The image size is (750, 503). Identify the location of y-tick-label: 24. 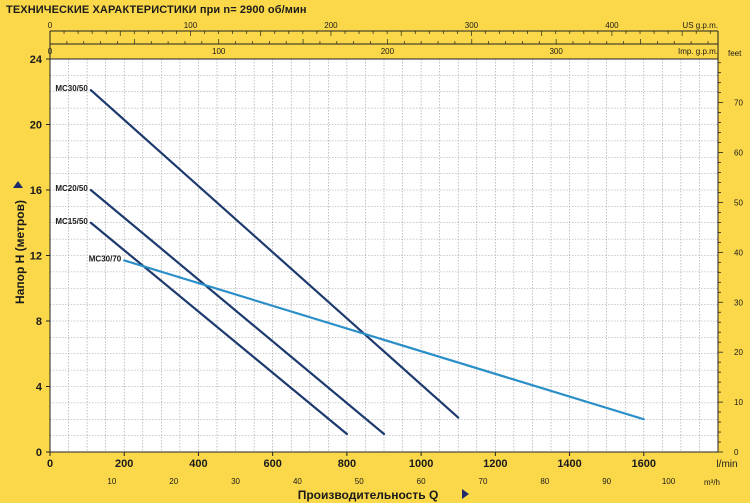
(36, 60).